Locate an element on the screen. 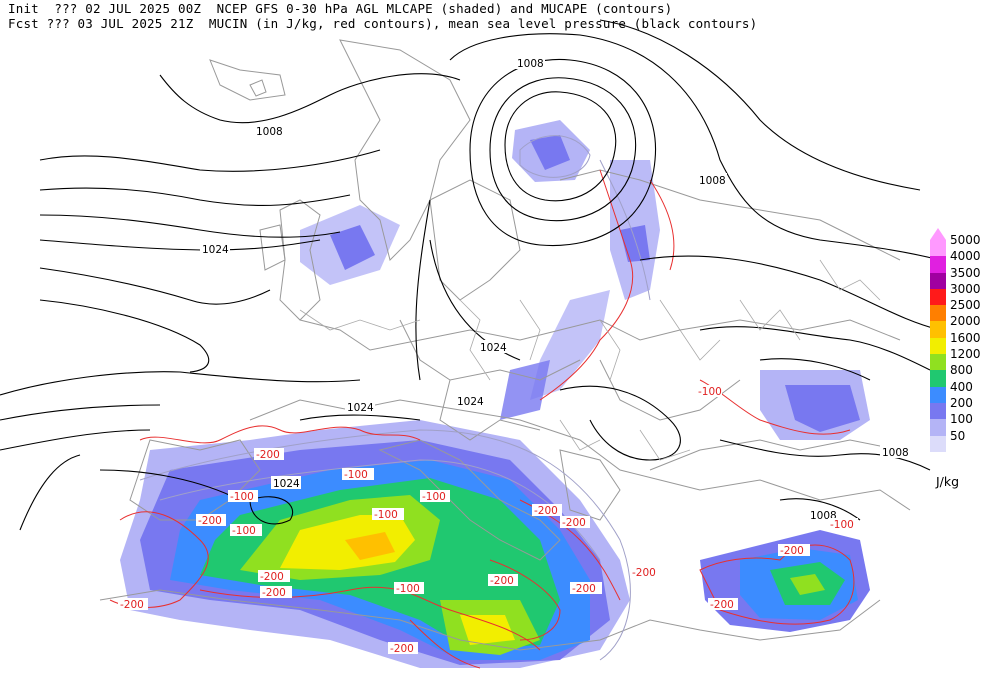  legend-label: 2500 is located at coordinates (965, 305).